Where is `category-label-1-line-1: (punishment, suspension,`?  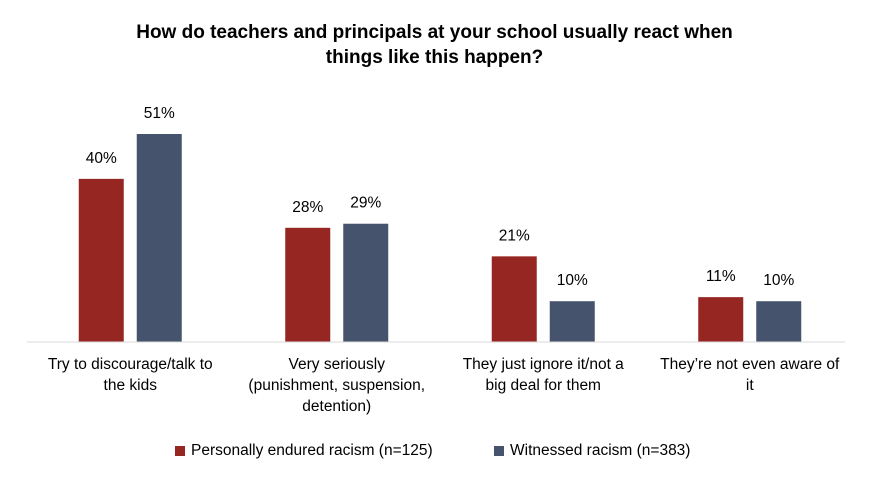 category-label-1-line-1: (punishment, suspension, is located at coordinates (337, 385).